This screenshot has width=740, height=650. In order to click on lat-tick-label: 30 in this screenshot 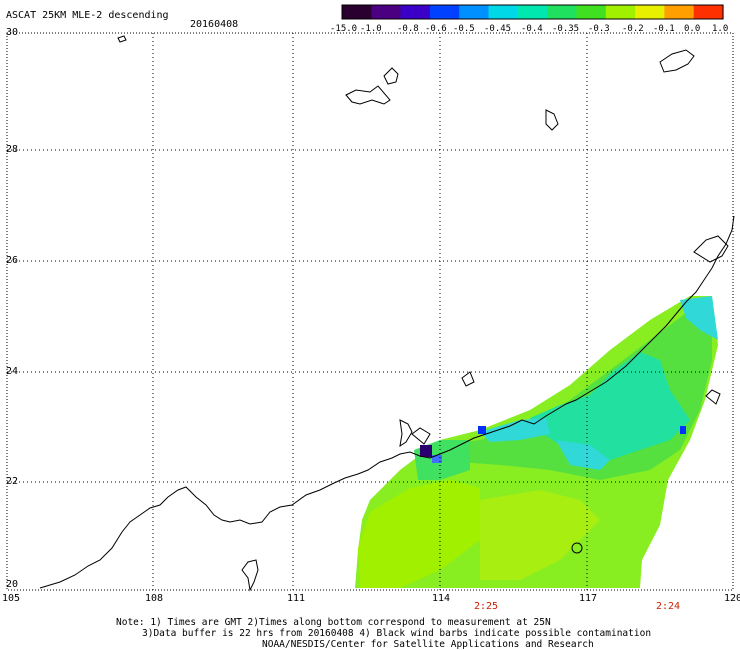, I will do `click(12, 32)`.